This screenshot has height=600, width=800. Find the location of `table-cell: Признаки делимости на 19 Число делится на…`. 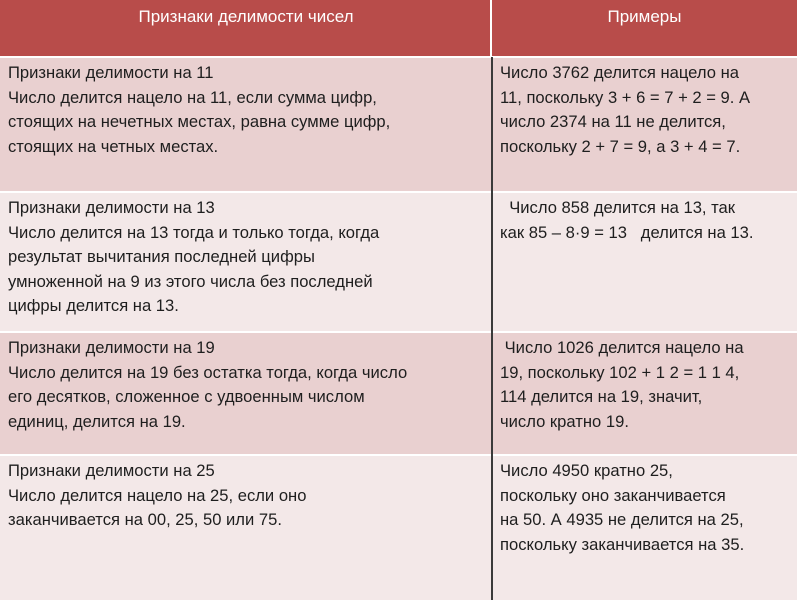

table-cell: Признаки делимости на 19 Число делится на… is located at coordinates (246, 393).